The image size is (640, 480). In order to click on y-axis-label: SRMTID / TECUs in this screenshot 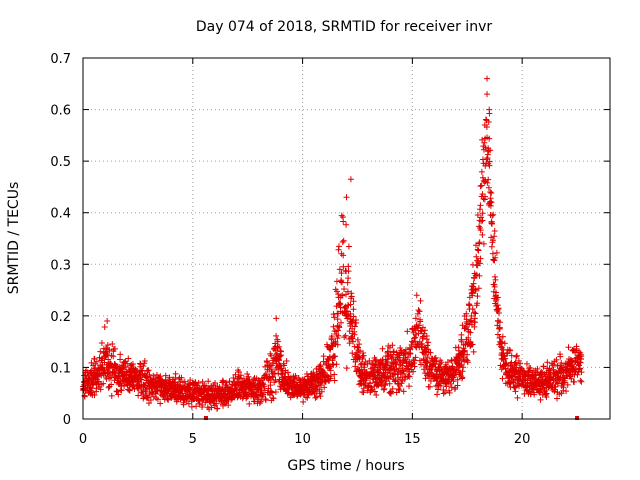, I will do `click(14, 238)`.